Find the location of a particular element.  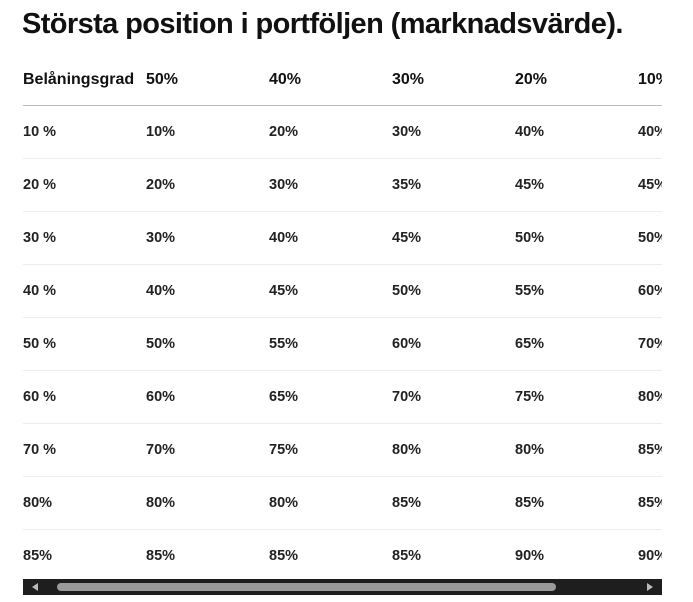

header-cell: 20% is located at coordinates (576, 80).